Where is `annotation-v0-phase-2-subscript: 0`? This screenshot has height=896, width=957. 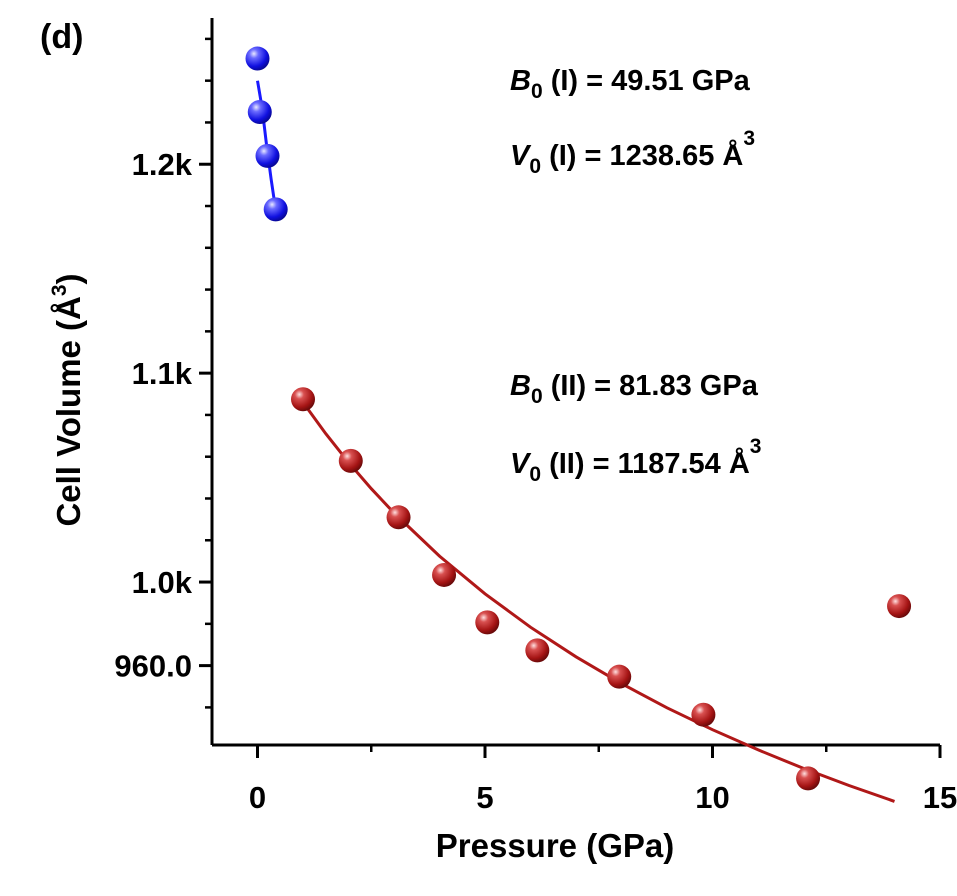
annotation-v0-phase-2-subscript: 0 is located at coordinates (535, 474).